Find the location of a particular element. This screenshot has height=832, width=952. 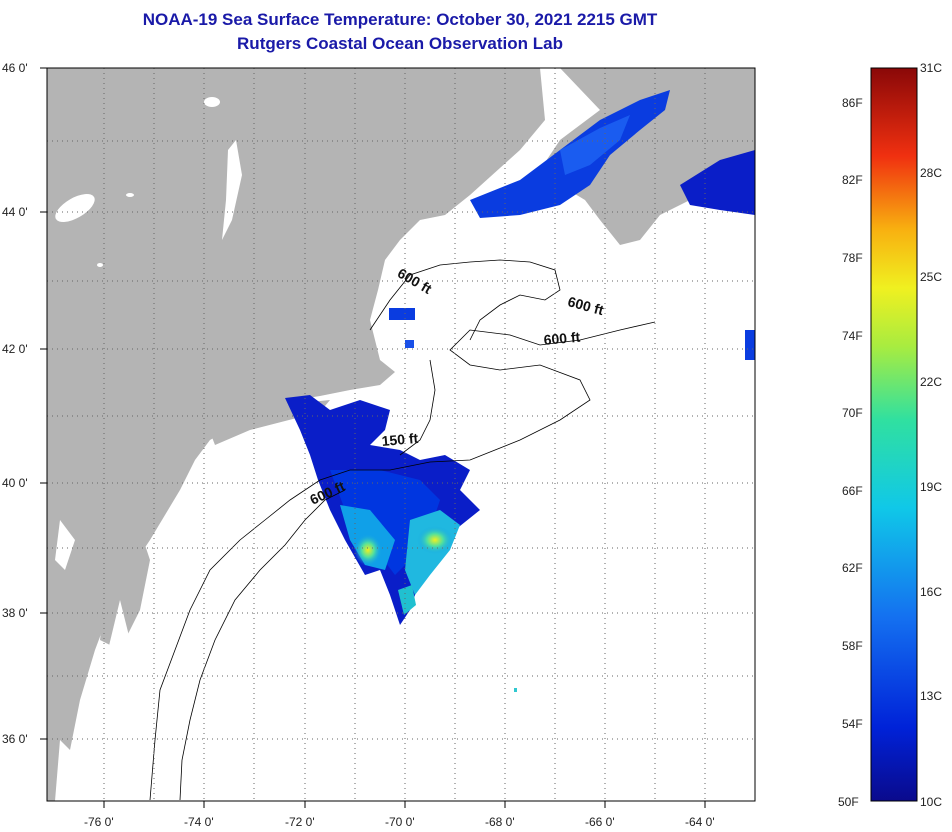

colorbar-c-label: 19C is located at coordinates (931, 487).